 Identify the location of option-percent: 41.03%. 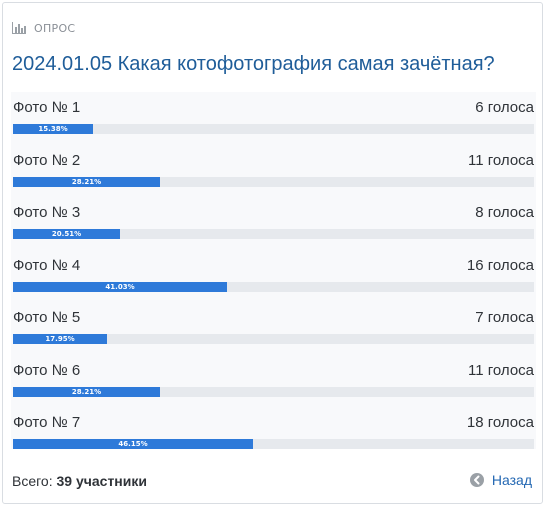
(120, 286).